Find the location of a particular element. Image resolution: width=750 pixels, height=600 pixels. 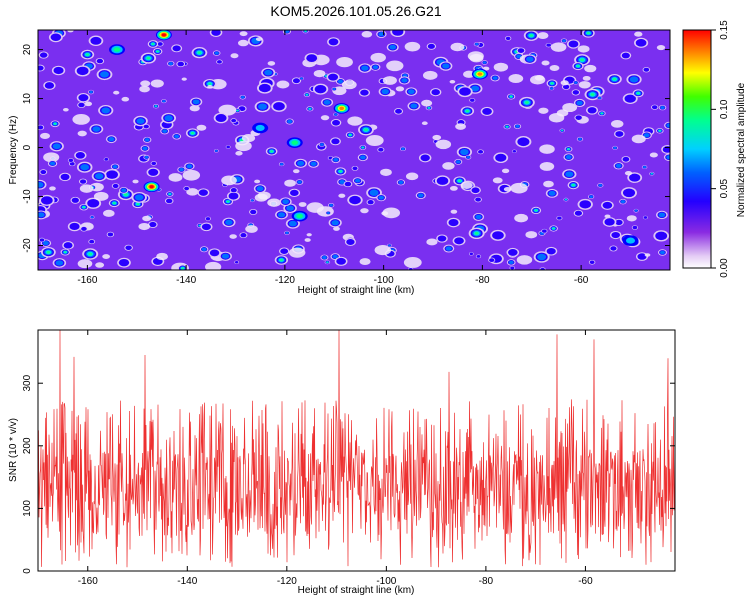

snr-y-label: SNR (10 * v/v) is located at coordinates (13, 450).